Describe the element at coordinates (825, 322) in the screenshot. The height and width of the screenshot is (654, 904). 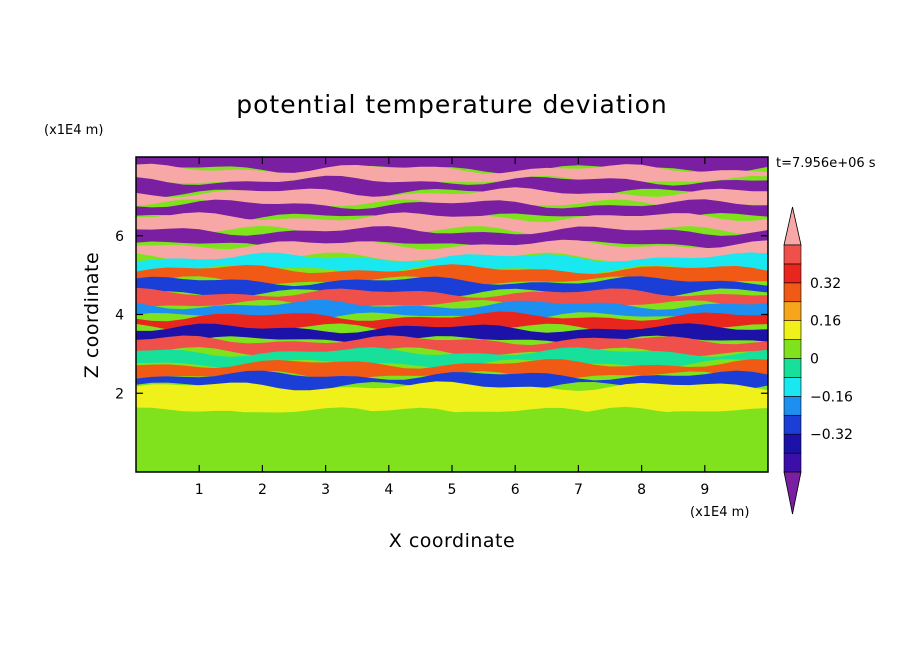
I see `colorbar-tick-label: 0.16` at that location.